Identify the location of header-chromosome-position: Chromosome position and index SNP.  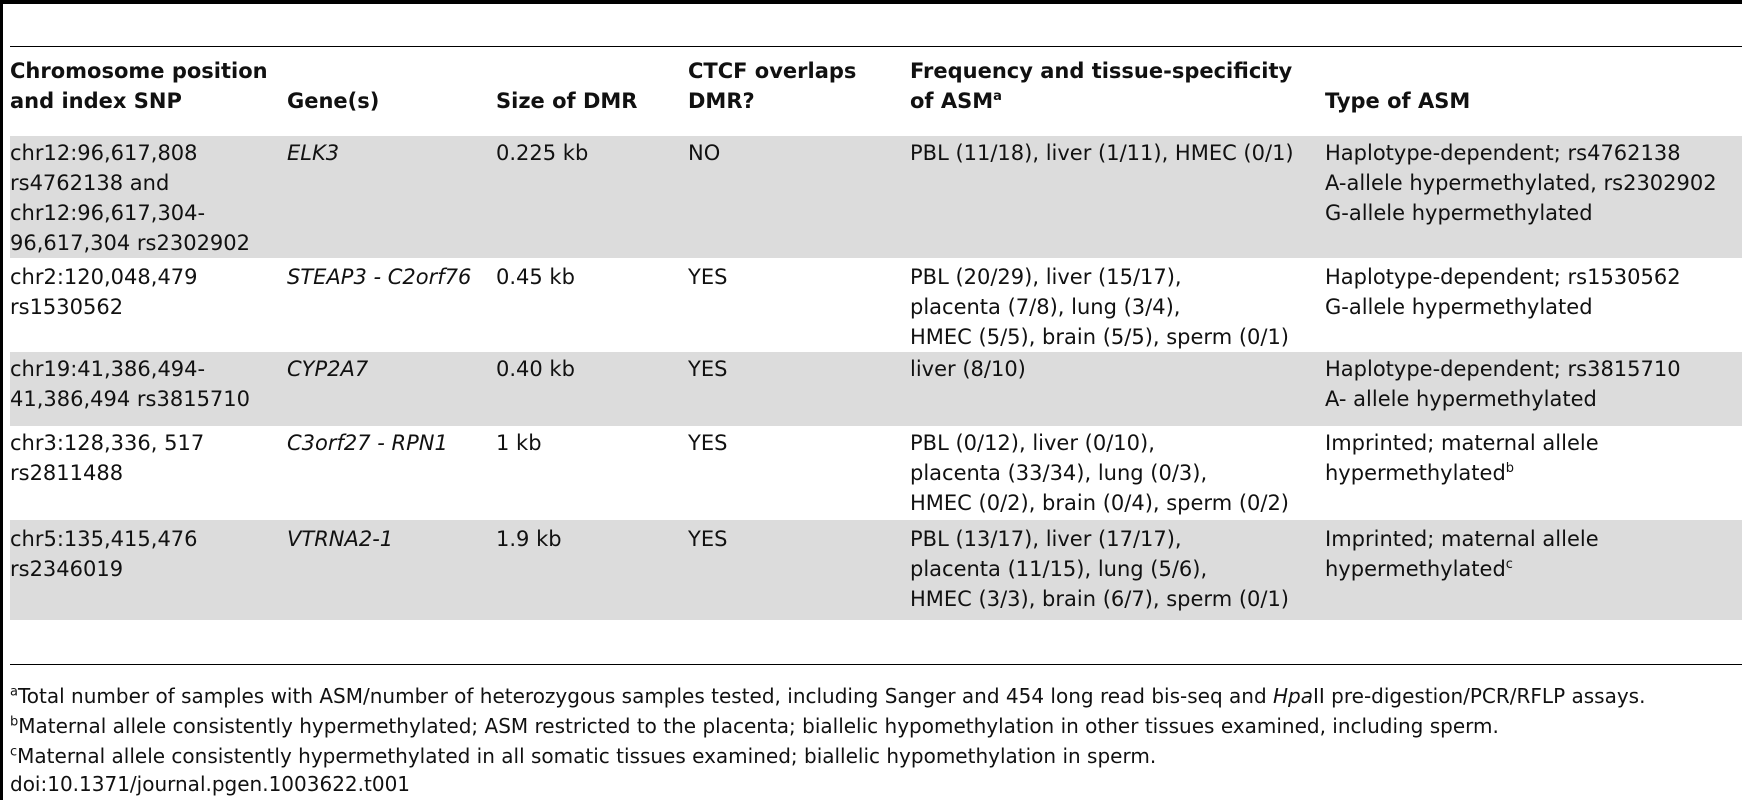
(139, 86).